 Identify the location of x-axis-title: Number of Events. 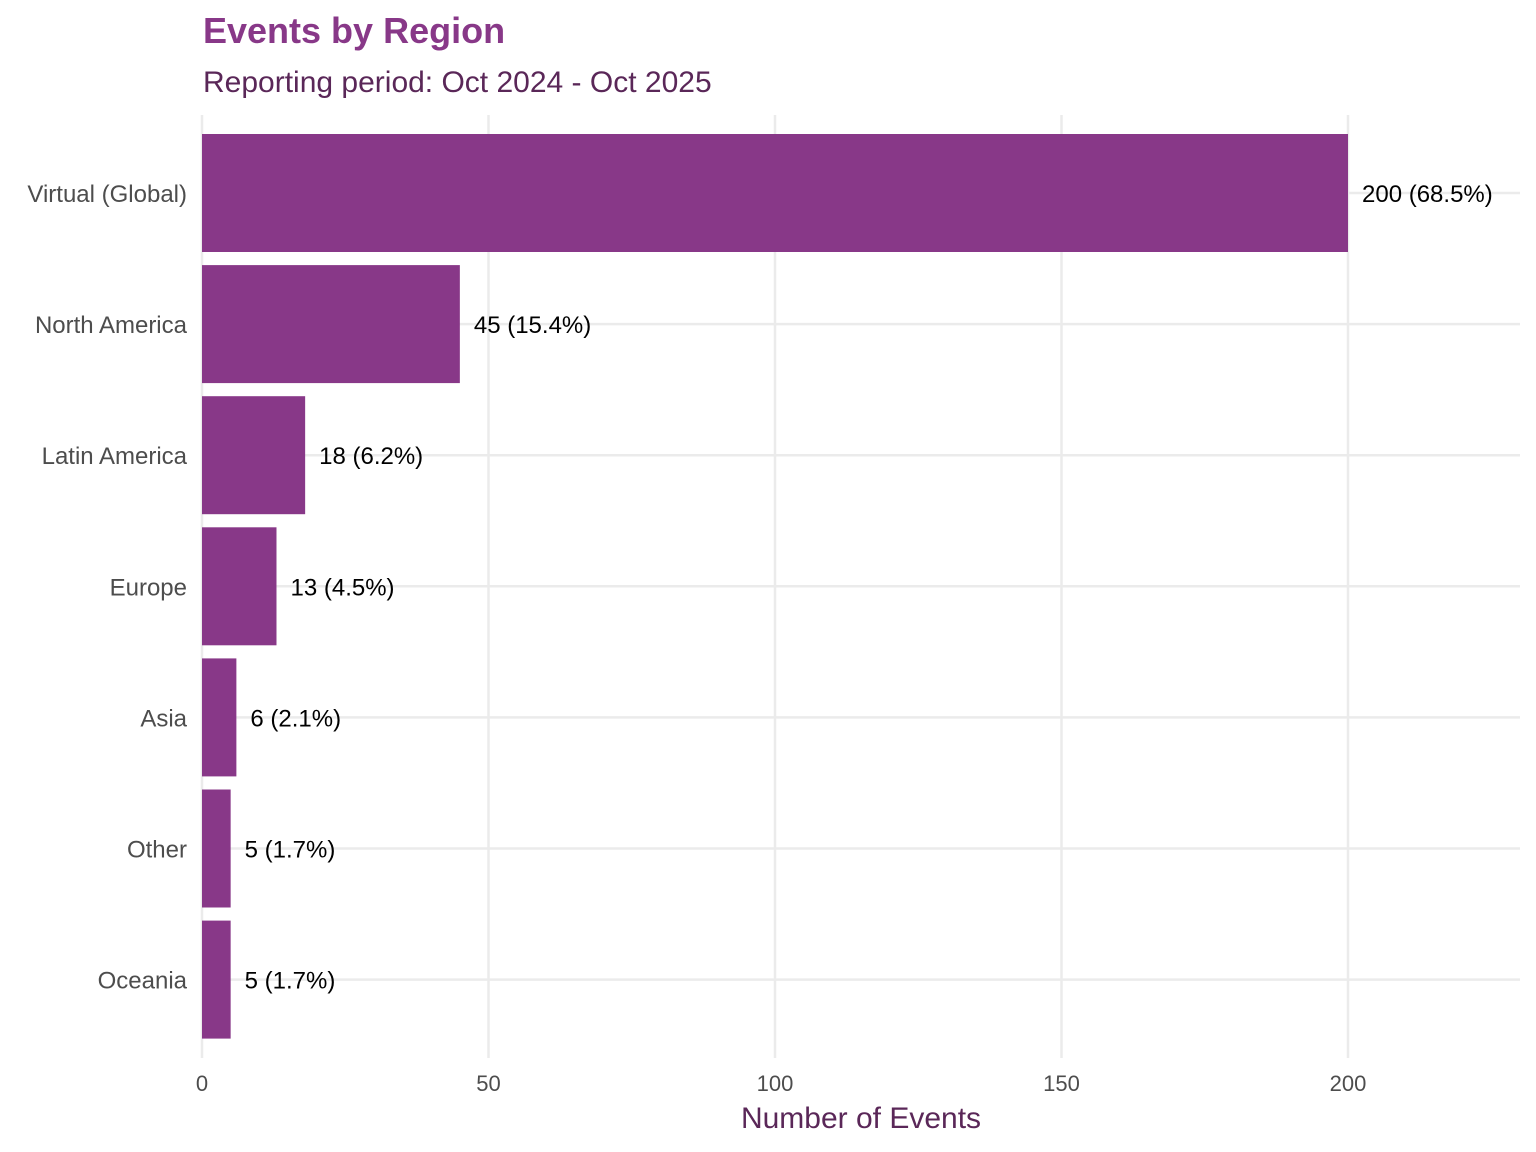
(861, 1118).